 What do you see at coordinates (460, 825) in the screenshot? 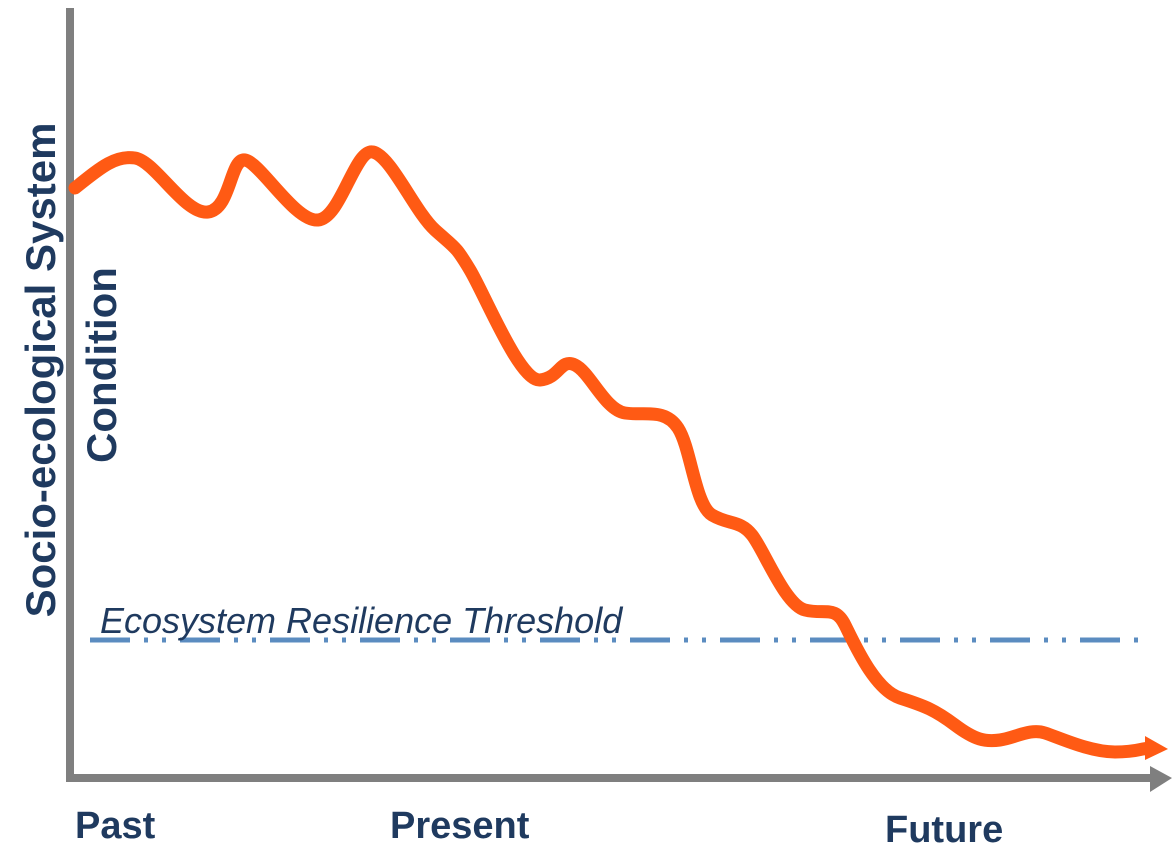
I see `x-label: Present` at bounding box center [460, 825].